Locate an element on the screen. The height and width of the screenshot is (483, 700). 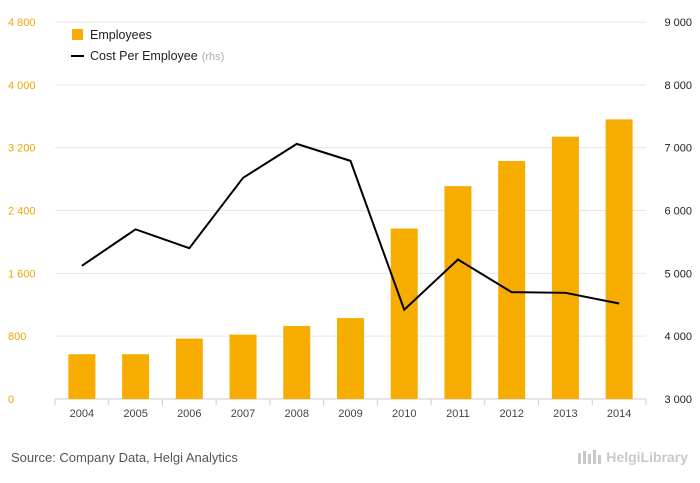
helgi-library-logo: HelgiLibrary is located at coordinates (632, 457).